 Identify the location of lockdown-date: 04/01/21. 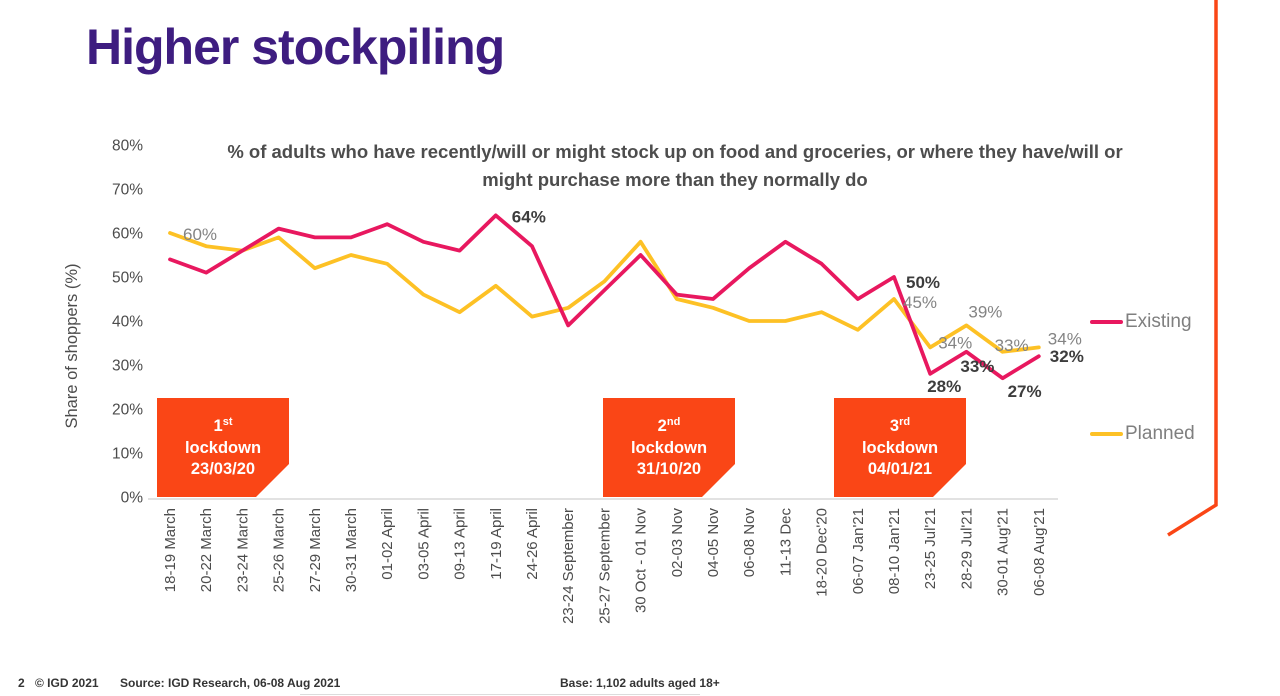
(900, 469).